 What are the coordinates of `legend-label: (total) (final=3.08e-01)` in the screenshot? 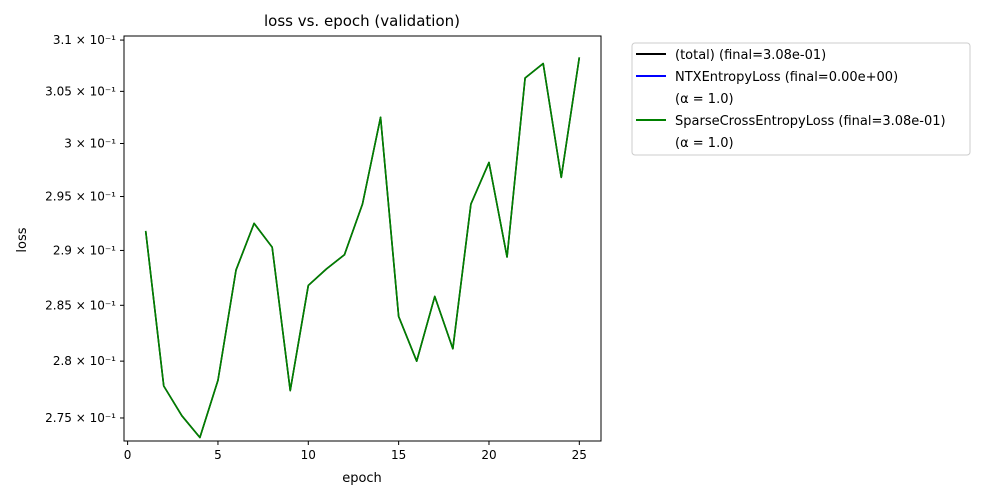 It's located at (750, 55).